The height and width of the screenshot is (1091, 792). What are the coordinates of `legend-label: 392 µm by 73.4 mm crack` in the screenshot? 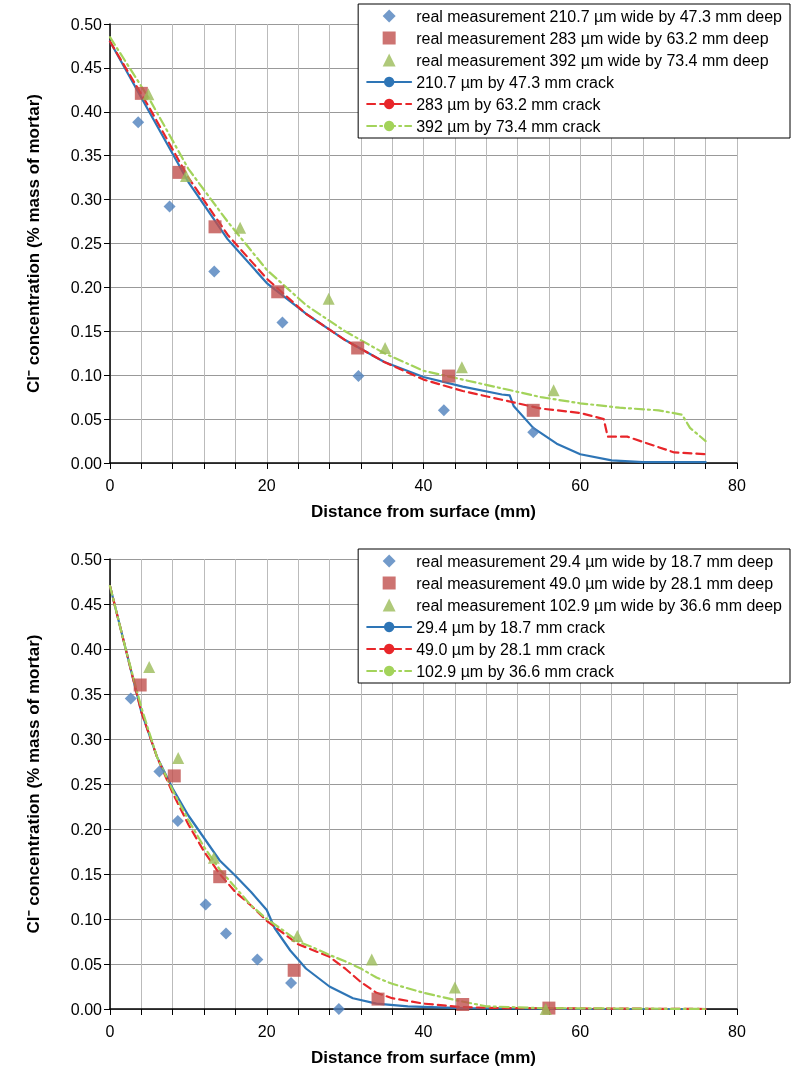 It's located at (509, 126).